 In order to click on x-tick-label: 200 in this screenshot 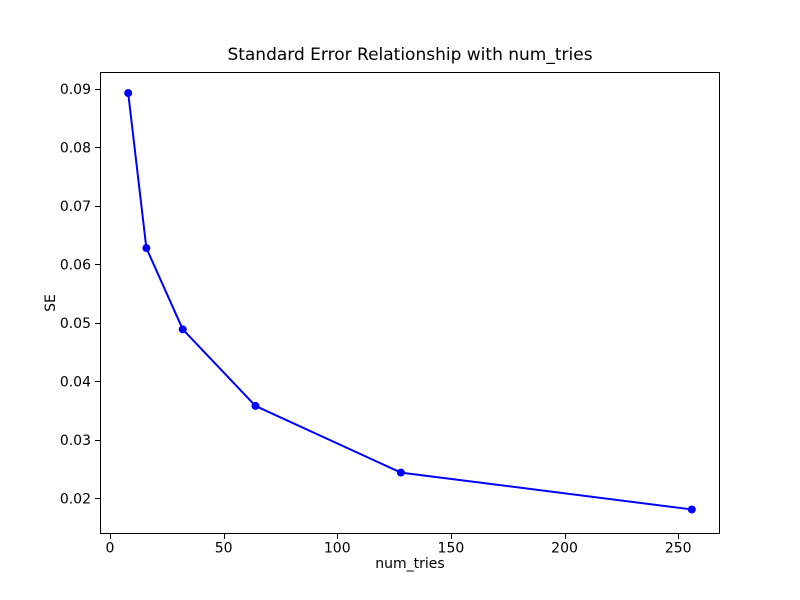, I will do `click(564, 549)`.